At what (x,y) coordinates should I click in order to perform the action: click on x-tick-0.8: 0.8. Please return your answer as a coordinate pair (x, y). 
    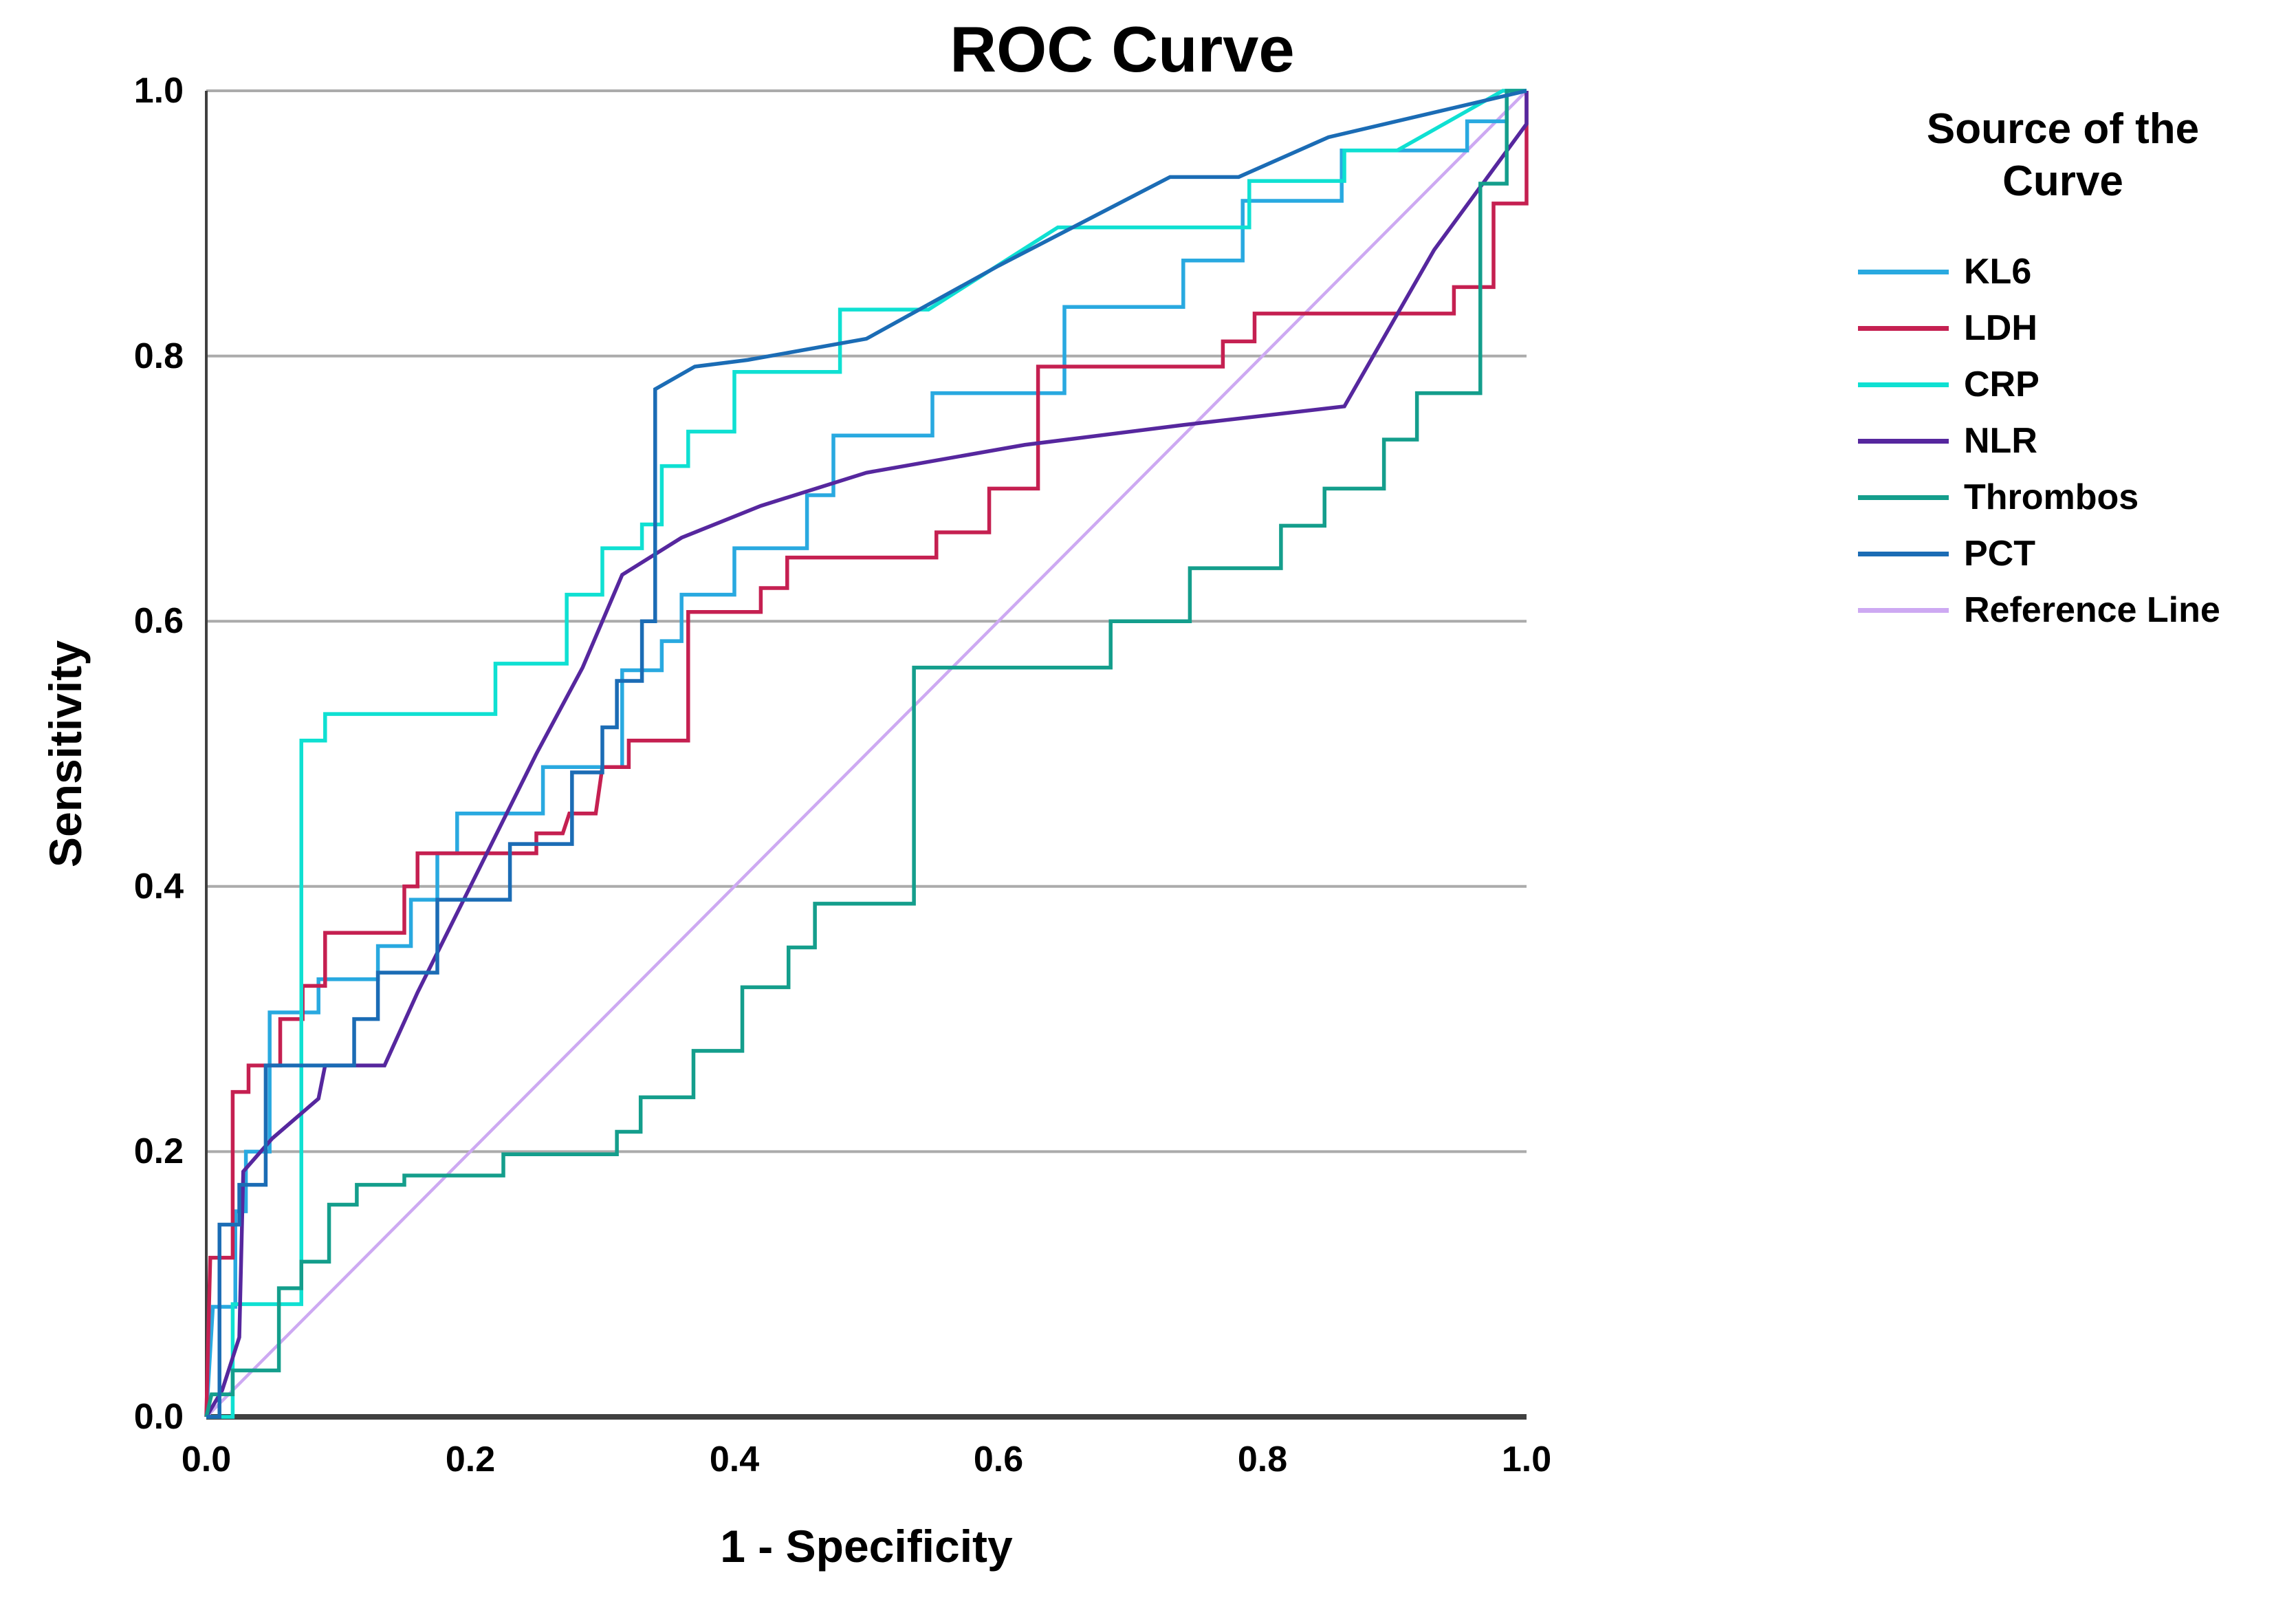
    Looking at the image, I should click on (1262, 1459).